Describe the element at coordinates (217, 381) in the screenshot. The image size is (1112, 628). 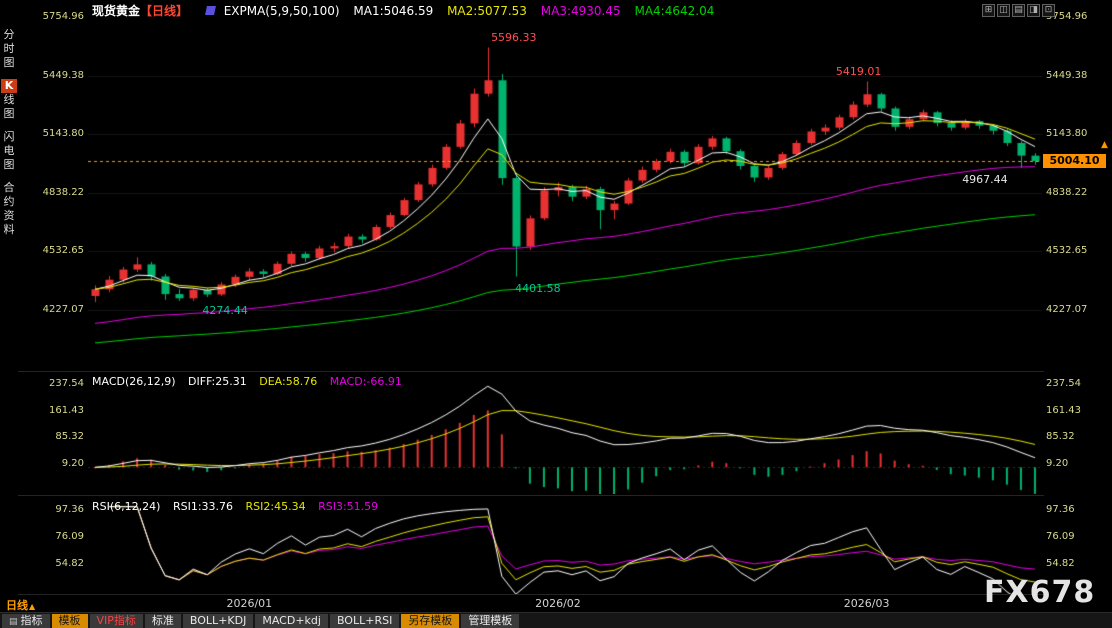
I see `macd-diff-value: DIFF:25.31` at that location.